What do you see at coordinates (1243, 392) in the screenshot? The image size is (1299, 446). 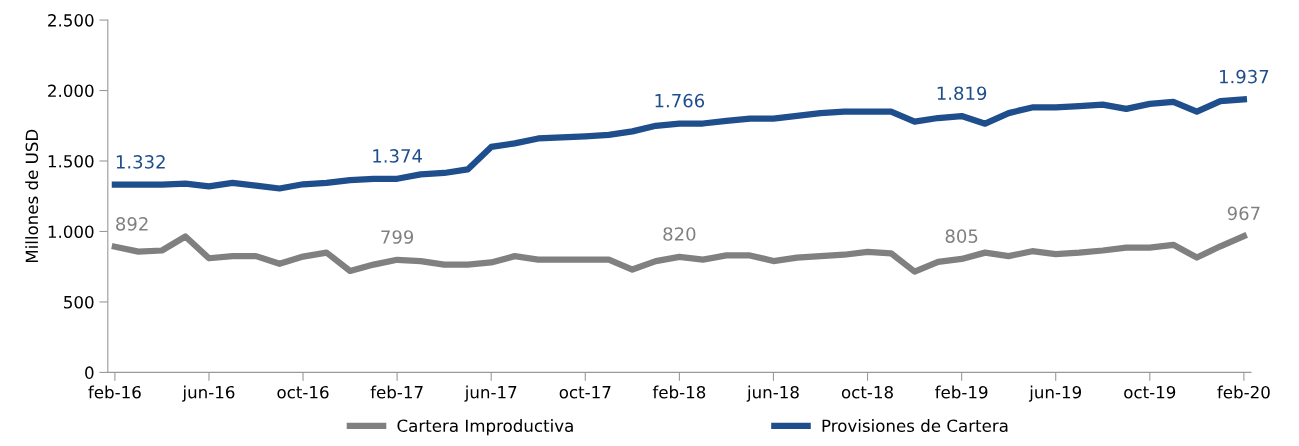 I see `x-tick-label: feb-20` at bounding box center [1243, 392].